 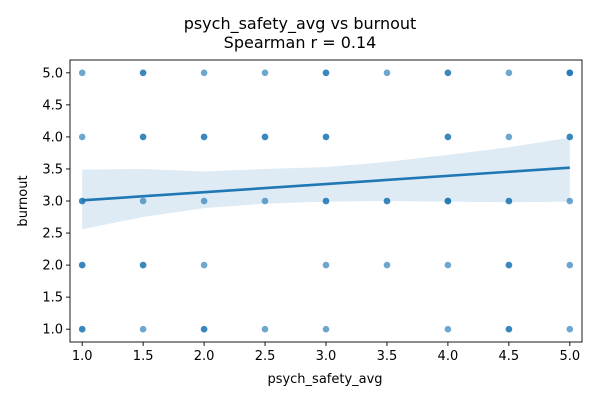 What do you see at coordinates (82, 356) in the screenshot?
I see `x-tick-label: 1.0` at bounding box center [82, 356].